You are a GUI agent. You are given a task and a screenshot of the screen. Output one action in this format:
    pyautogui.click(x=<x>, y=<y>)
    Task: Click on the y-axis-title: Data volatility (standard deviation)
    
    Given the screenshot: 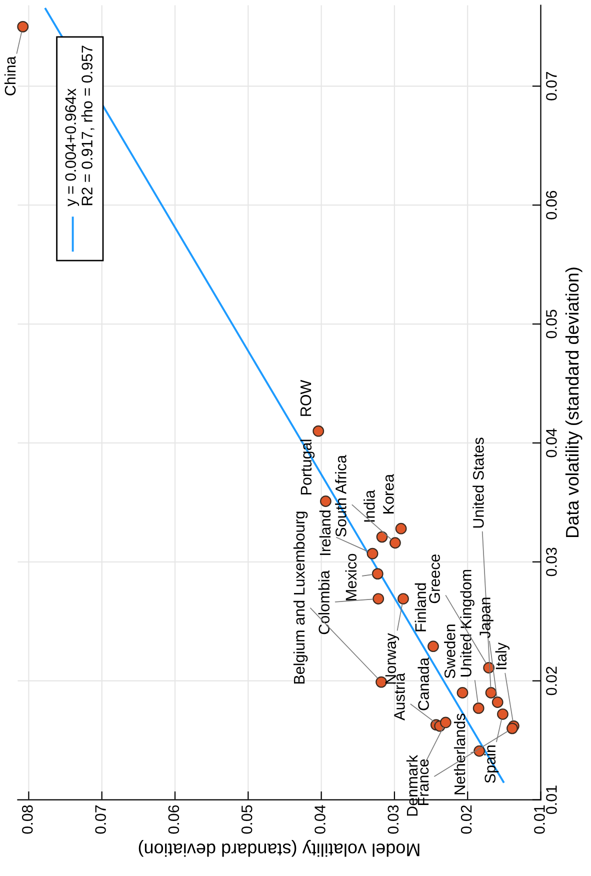 What is the action you would take?
    pyautogui.click(x=573, y=403)
    